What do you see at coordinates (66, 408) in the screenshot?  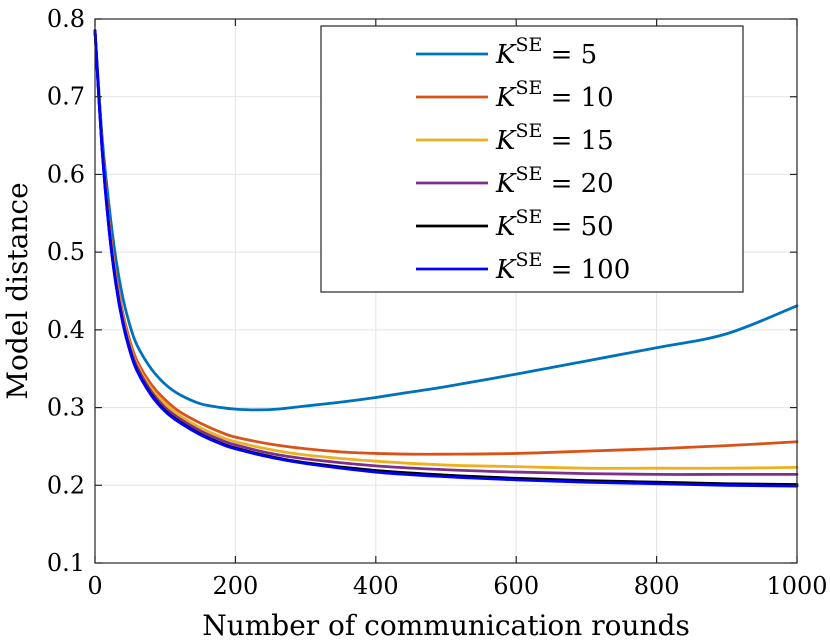 I see `y-tick-label: 0.3` at bounding box center [66, 408].